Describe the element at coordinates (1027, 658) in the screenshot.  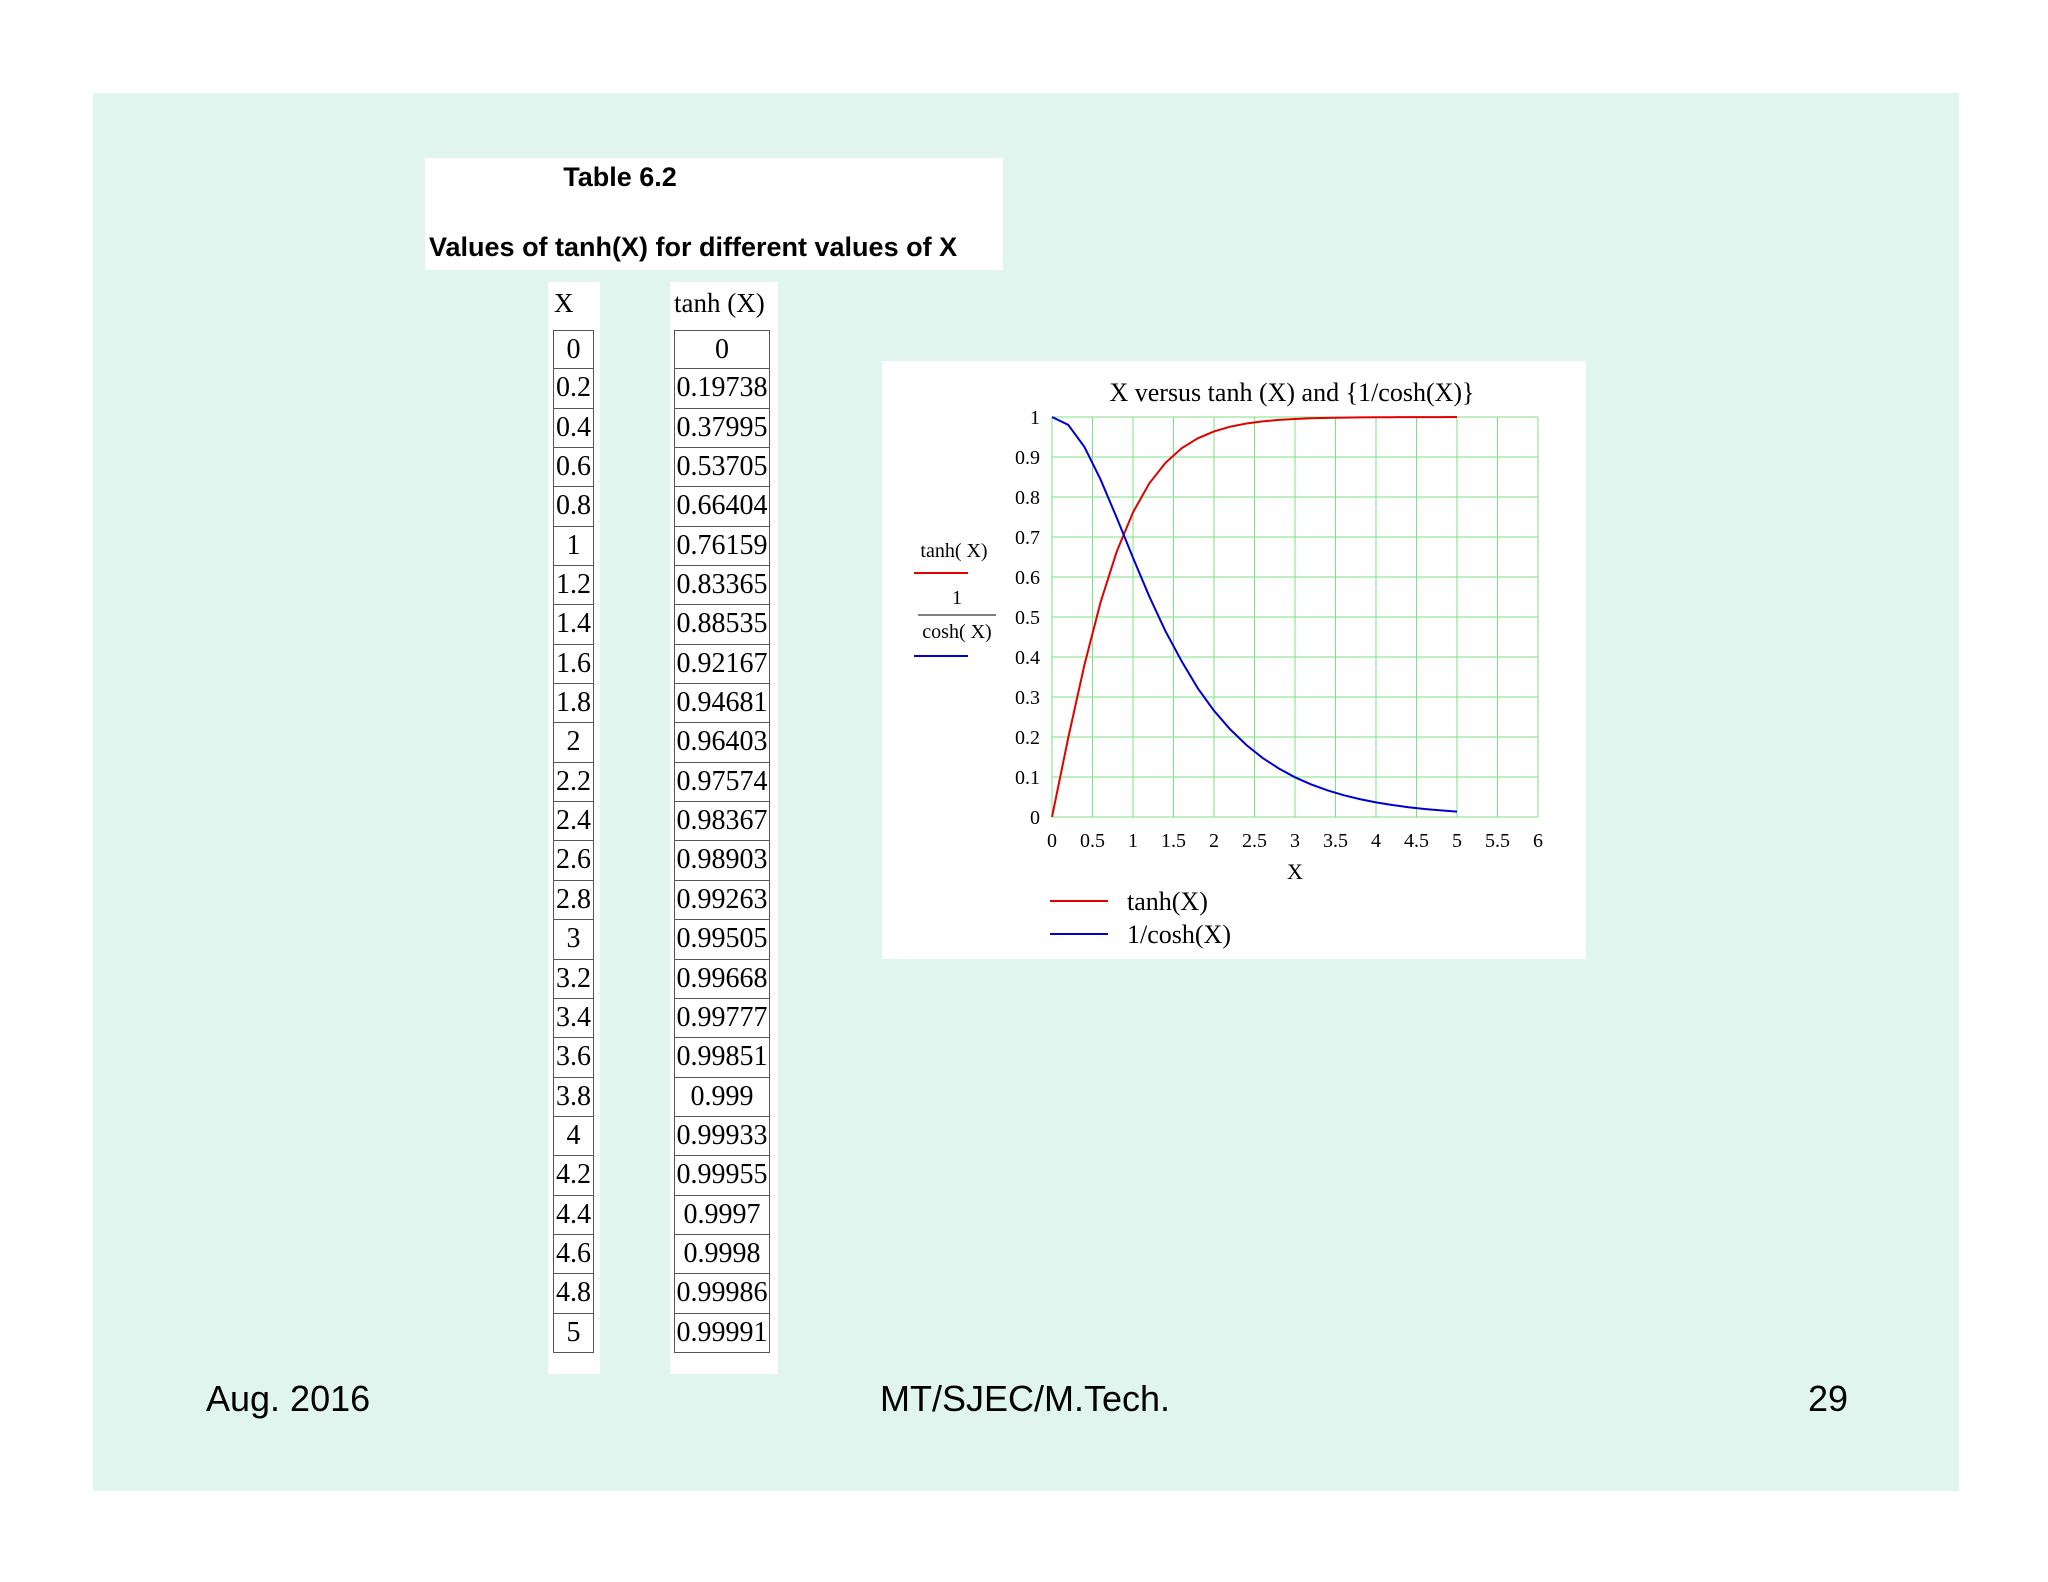
I see `y-tick-label: 0.4` at that location.